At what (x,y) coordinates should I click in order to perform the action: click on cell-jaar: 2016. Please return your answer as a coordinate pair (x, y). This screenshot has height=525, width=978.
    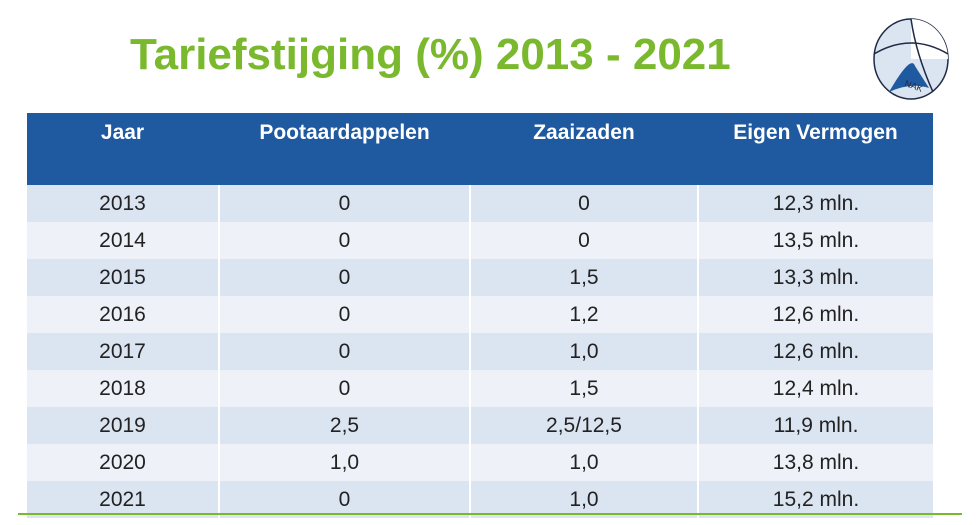
    Looking at the image, I should click on (123, 314).